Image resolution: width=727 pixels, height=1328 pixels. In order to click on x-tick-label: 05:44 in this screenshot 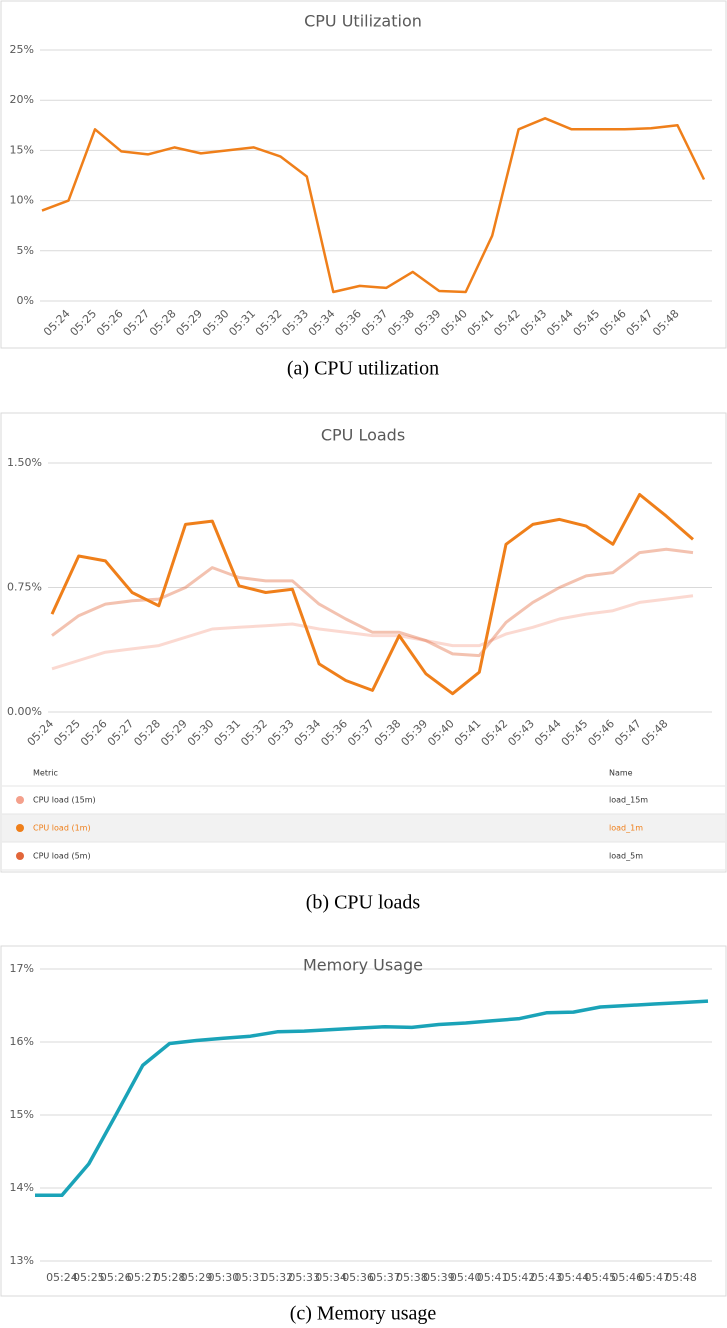, I will do `click(574, 1277)`.